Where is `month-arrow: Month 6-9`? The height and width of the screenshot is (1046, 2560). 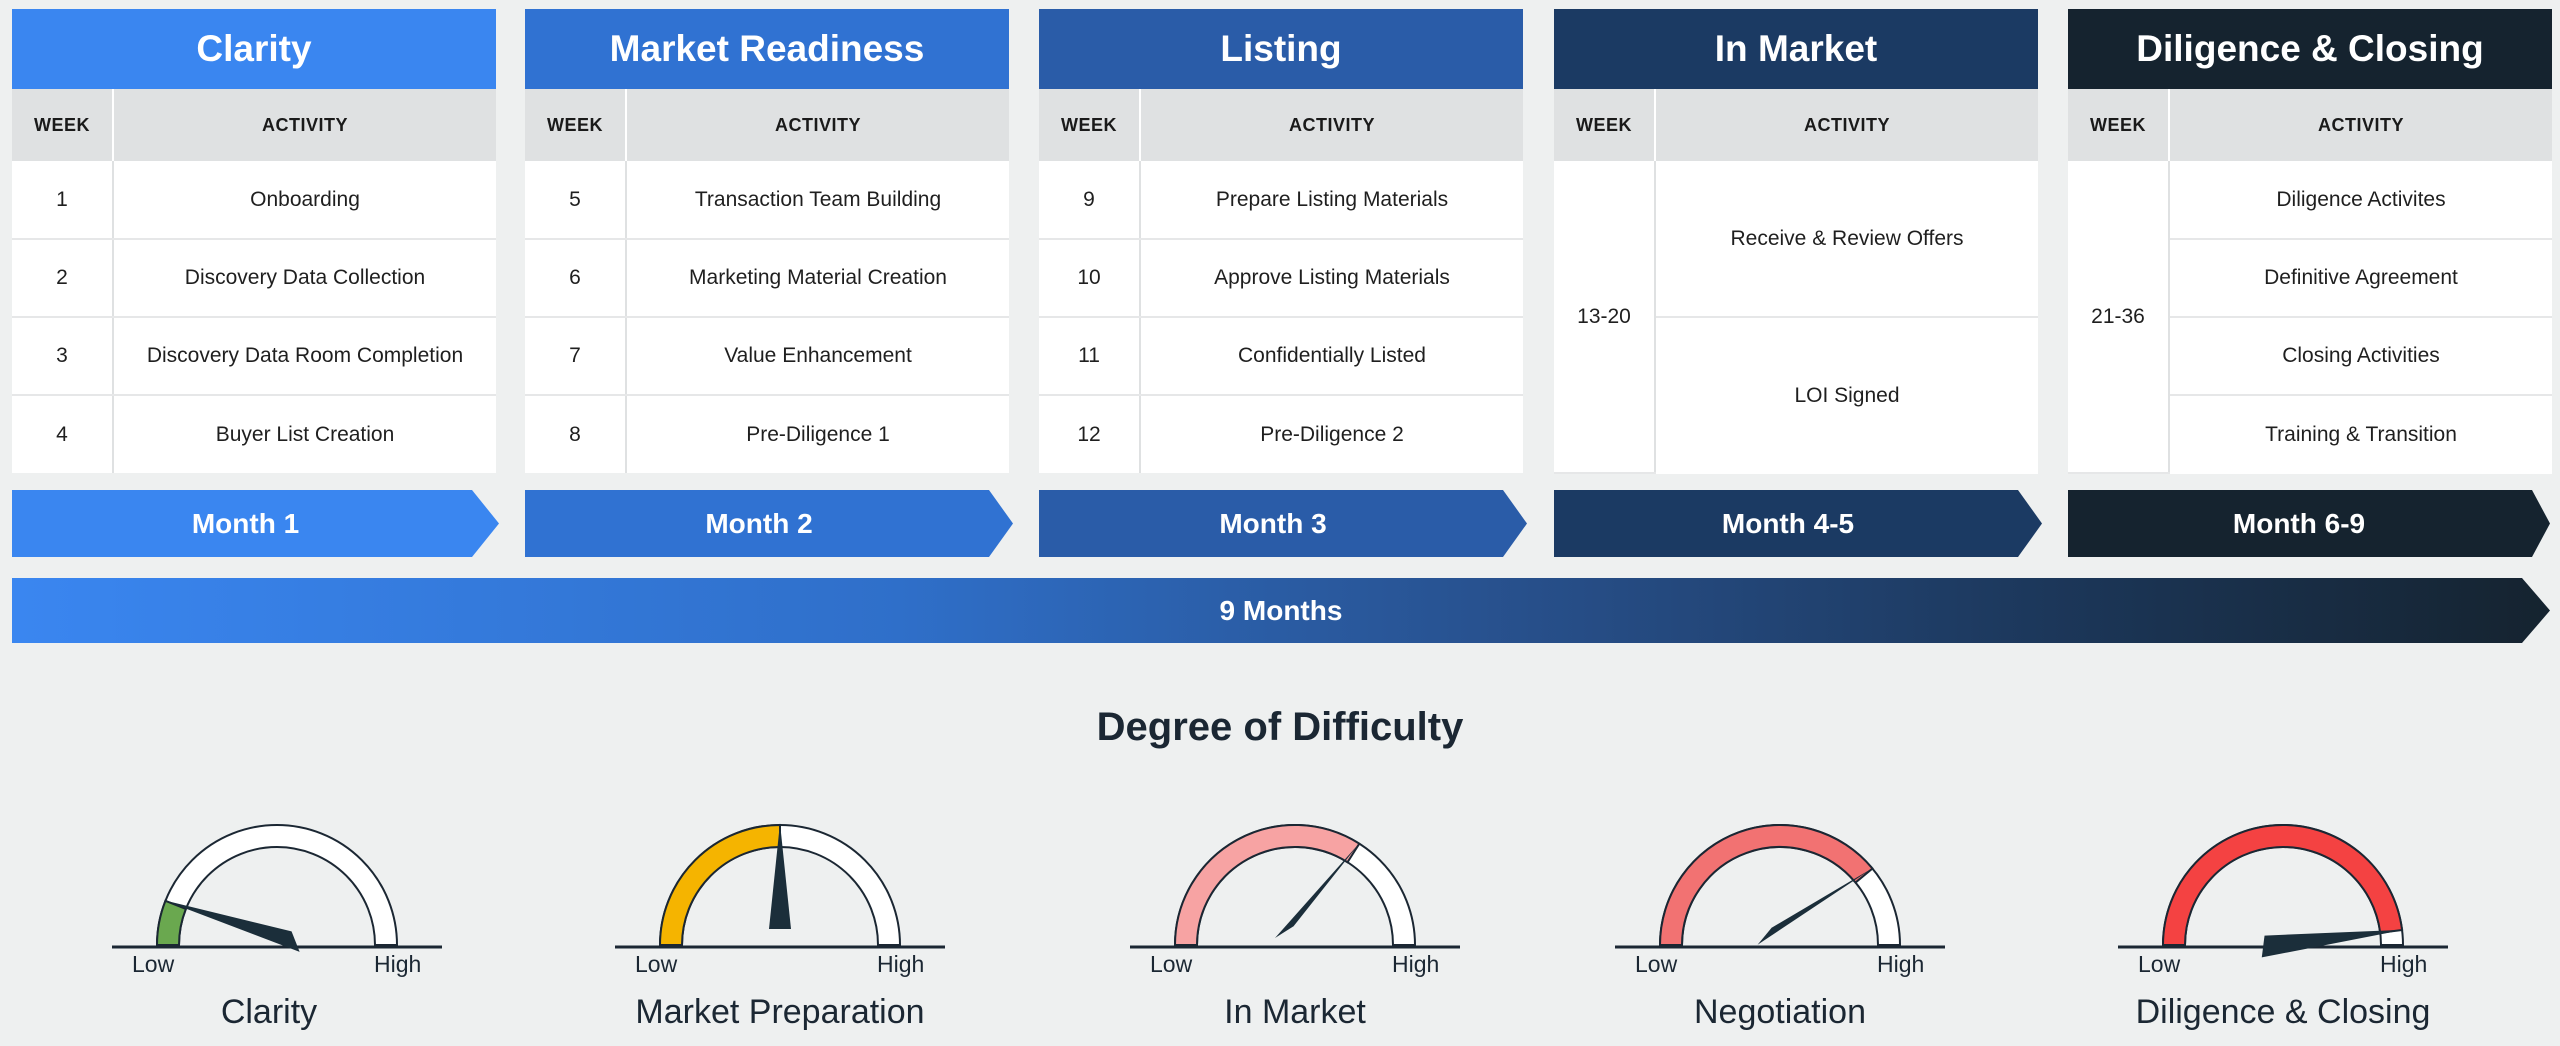 month-arrow: Month 6-9 is located at coordinates (2309, 523).